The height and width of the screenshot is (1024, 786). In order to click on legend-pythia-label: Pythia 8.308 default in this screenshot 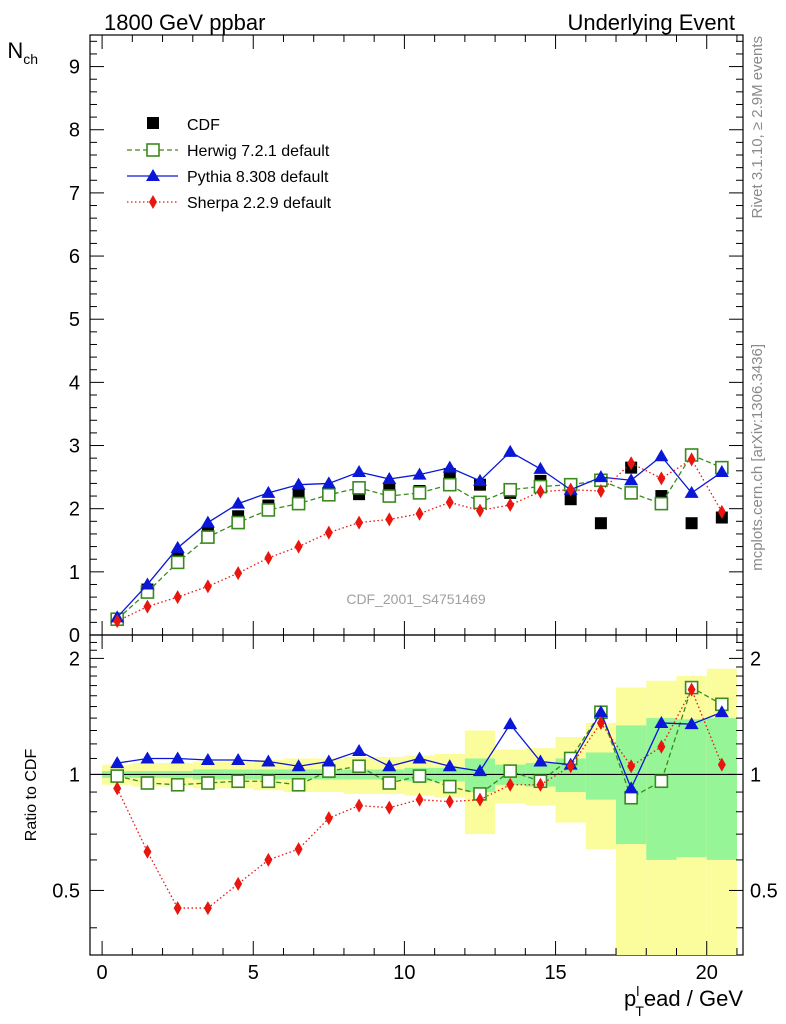, I will do `click(258, 177)`.